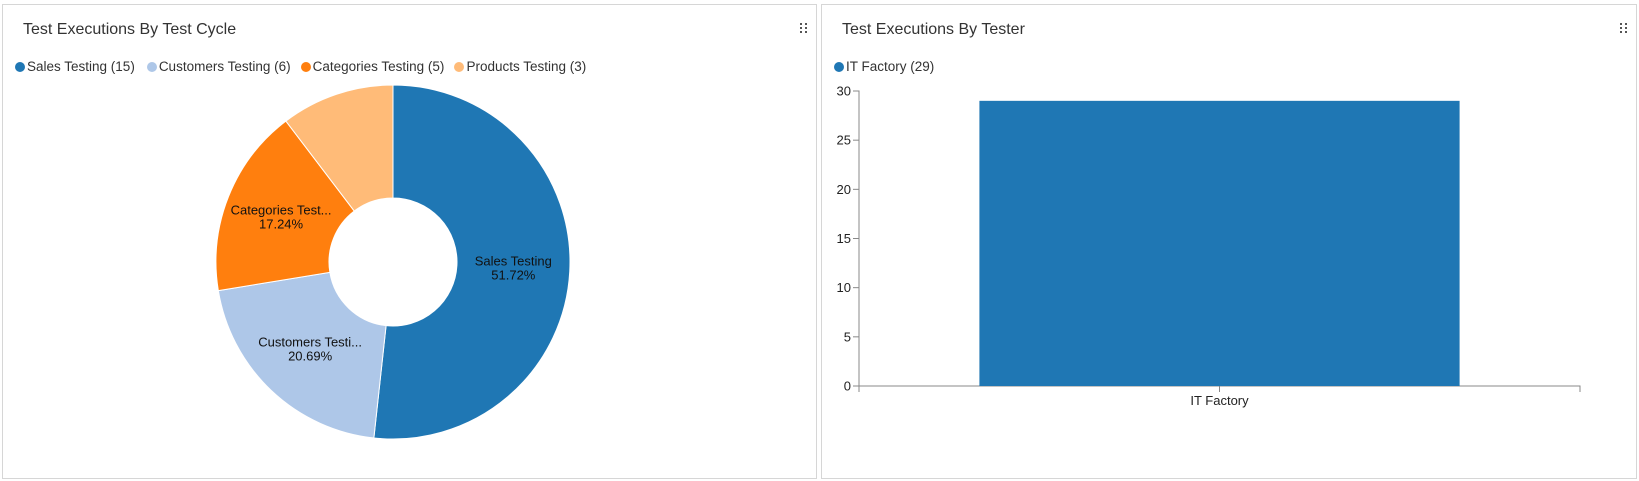  What do you see at coordinates (847, 386) in the screenshot?
I see `y-tick-label: 0` at bounding box center [847, 386].